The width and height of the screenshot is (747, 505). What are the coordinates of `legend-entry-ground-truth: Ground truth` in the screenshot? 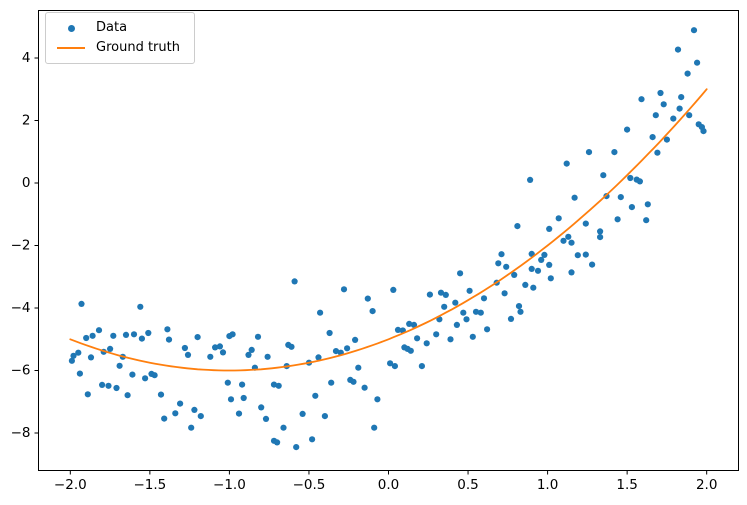 It's located at (125, 48).